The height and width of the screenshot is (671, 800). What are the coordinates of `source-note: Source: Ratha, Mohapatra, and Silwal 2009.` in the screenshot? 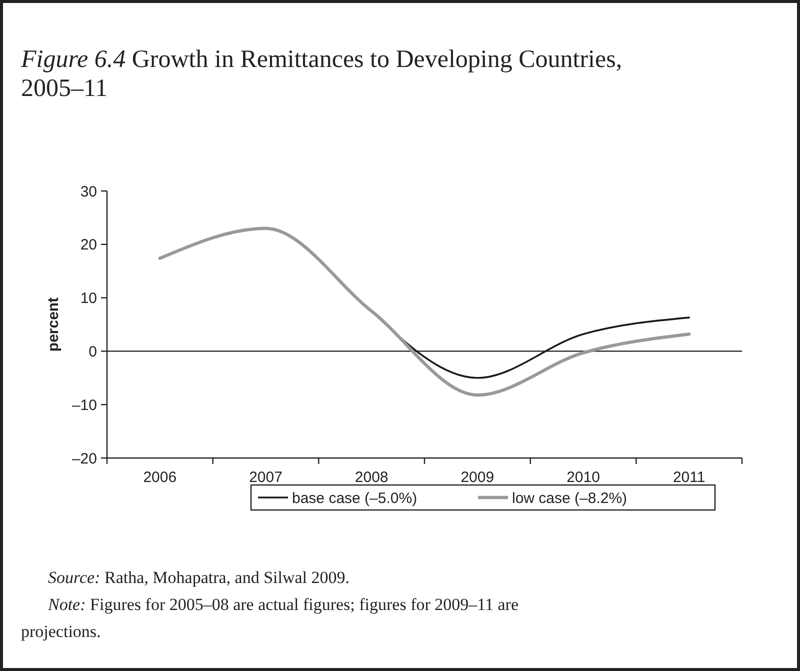 It's located at (199, 577).